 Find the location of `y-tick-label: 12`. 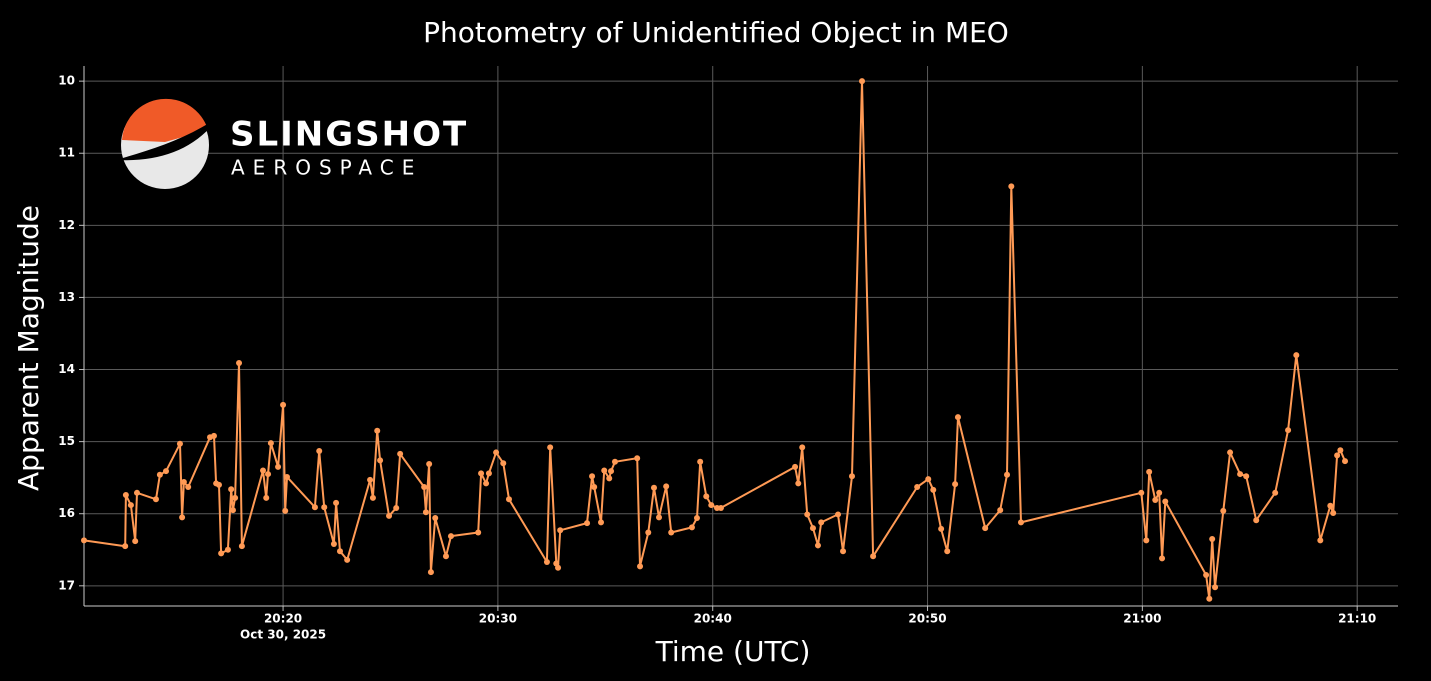

y-tick-label: 12 is located at coordinates (66, 225).